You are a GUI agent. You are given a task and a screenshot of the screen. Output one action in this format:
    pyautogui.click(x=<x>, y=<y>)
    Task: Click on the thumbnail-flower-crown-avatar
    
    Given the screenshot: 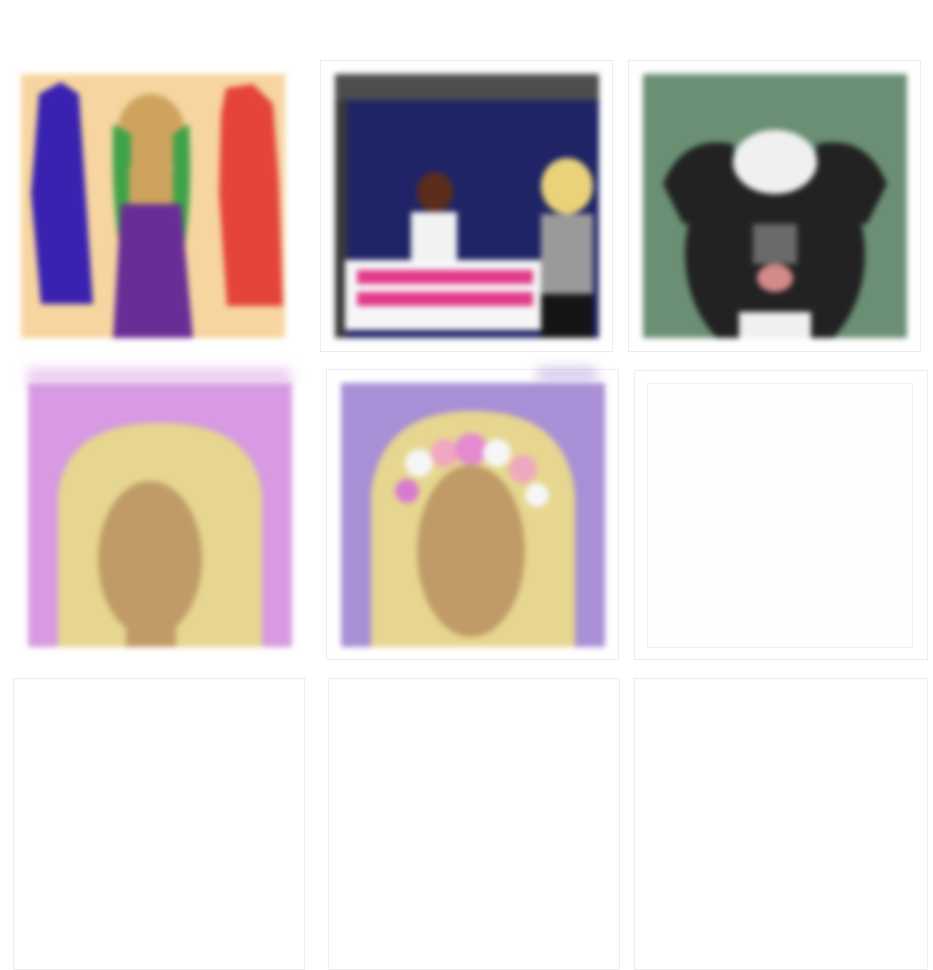 What is the action you would take?
    pyautogui.click(x=473, y=515)
    